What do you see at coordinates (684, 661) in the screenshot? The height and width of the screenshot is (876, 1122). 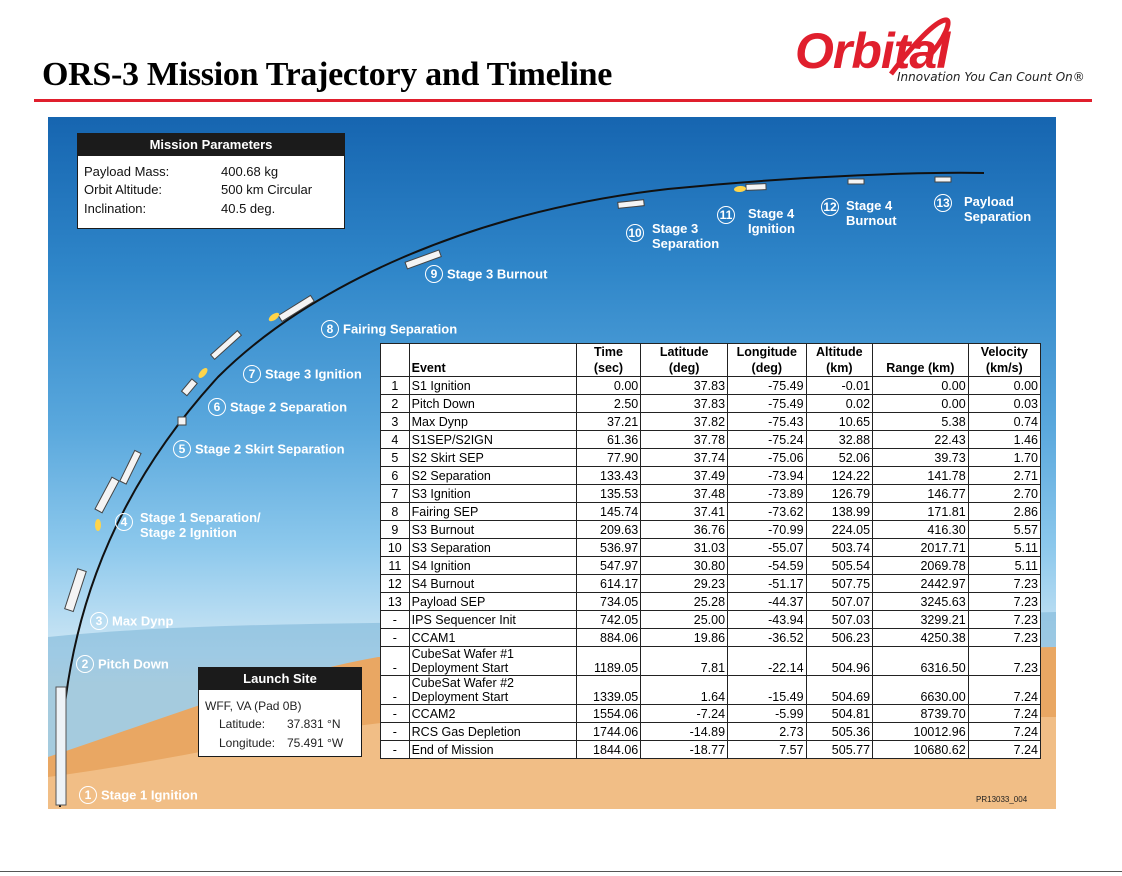 I see `table-cell-lat: 7.81` at bounding box center [684, 661].